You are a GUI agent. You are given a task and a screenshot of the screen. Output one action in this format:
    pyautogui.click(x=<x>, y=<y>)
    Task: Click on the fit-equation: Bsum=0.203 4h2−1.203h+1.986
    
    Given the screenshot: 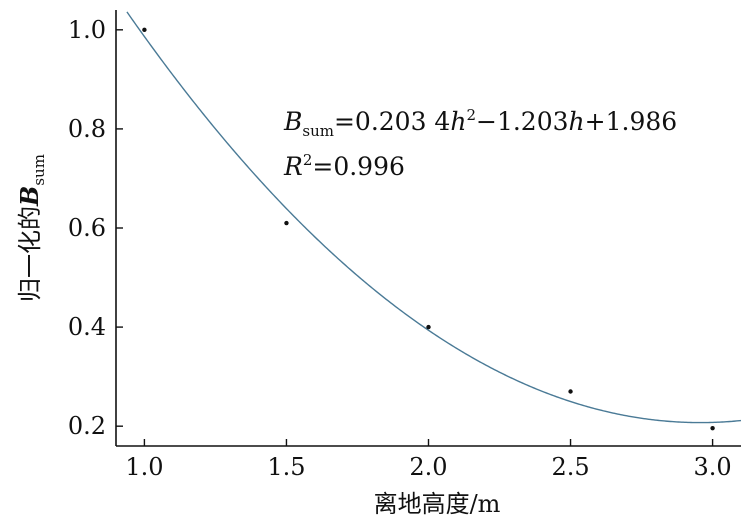 What is the action you would take?
    pyautogui.click(x=480, y=123)
    